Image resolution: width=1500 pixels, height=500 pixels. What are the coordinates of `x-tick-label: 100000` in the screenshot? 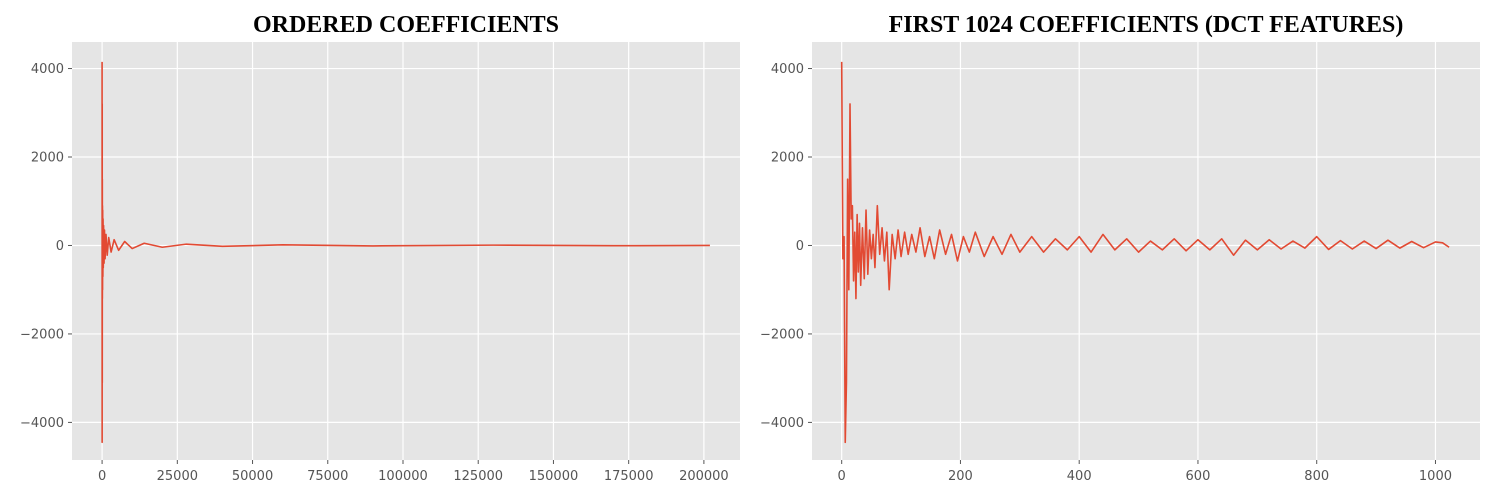 It's located at (403, 476).